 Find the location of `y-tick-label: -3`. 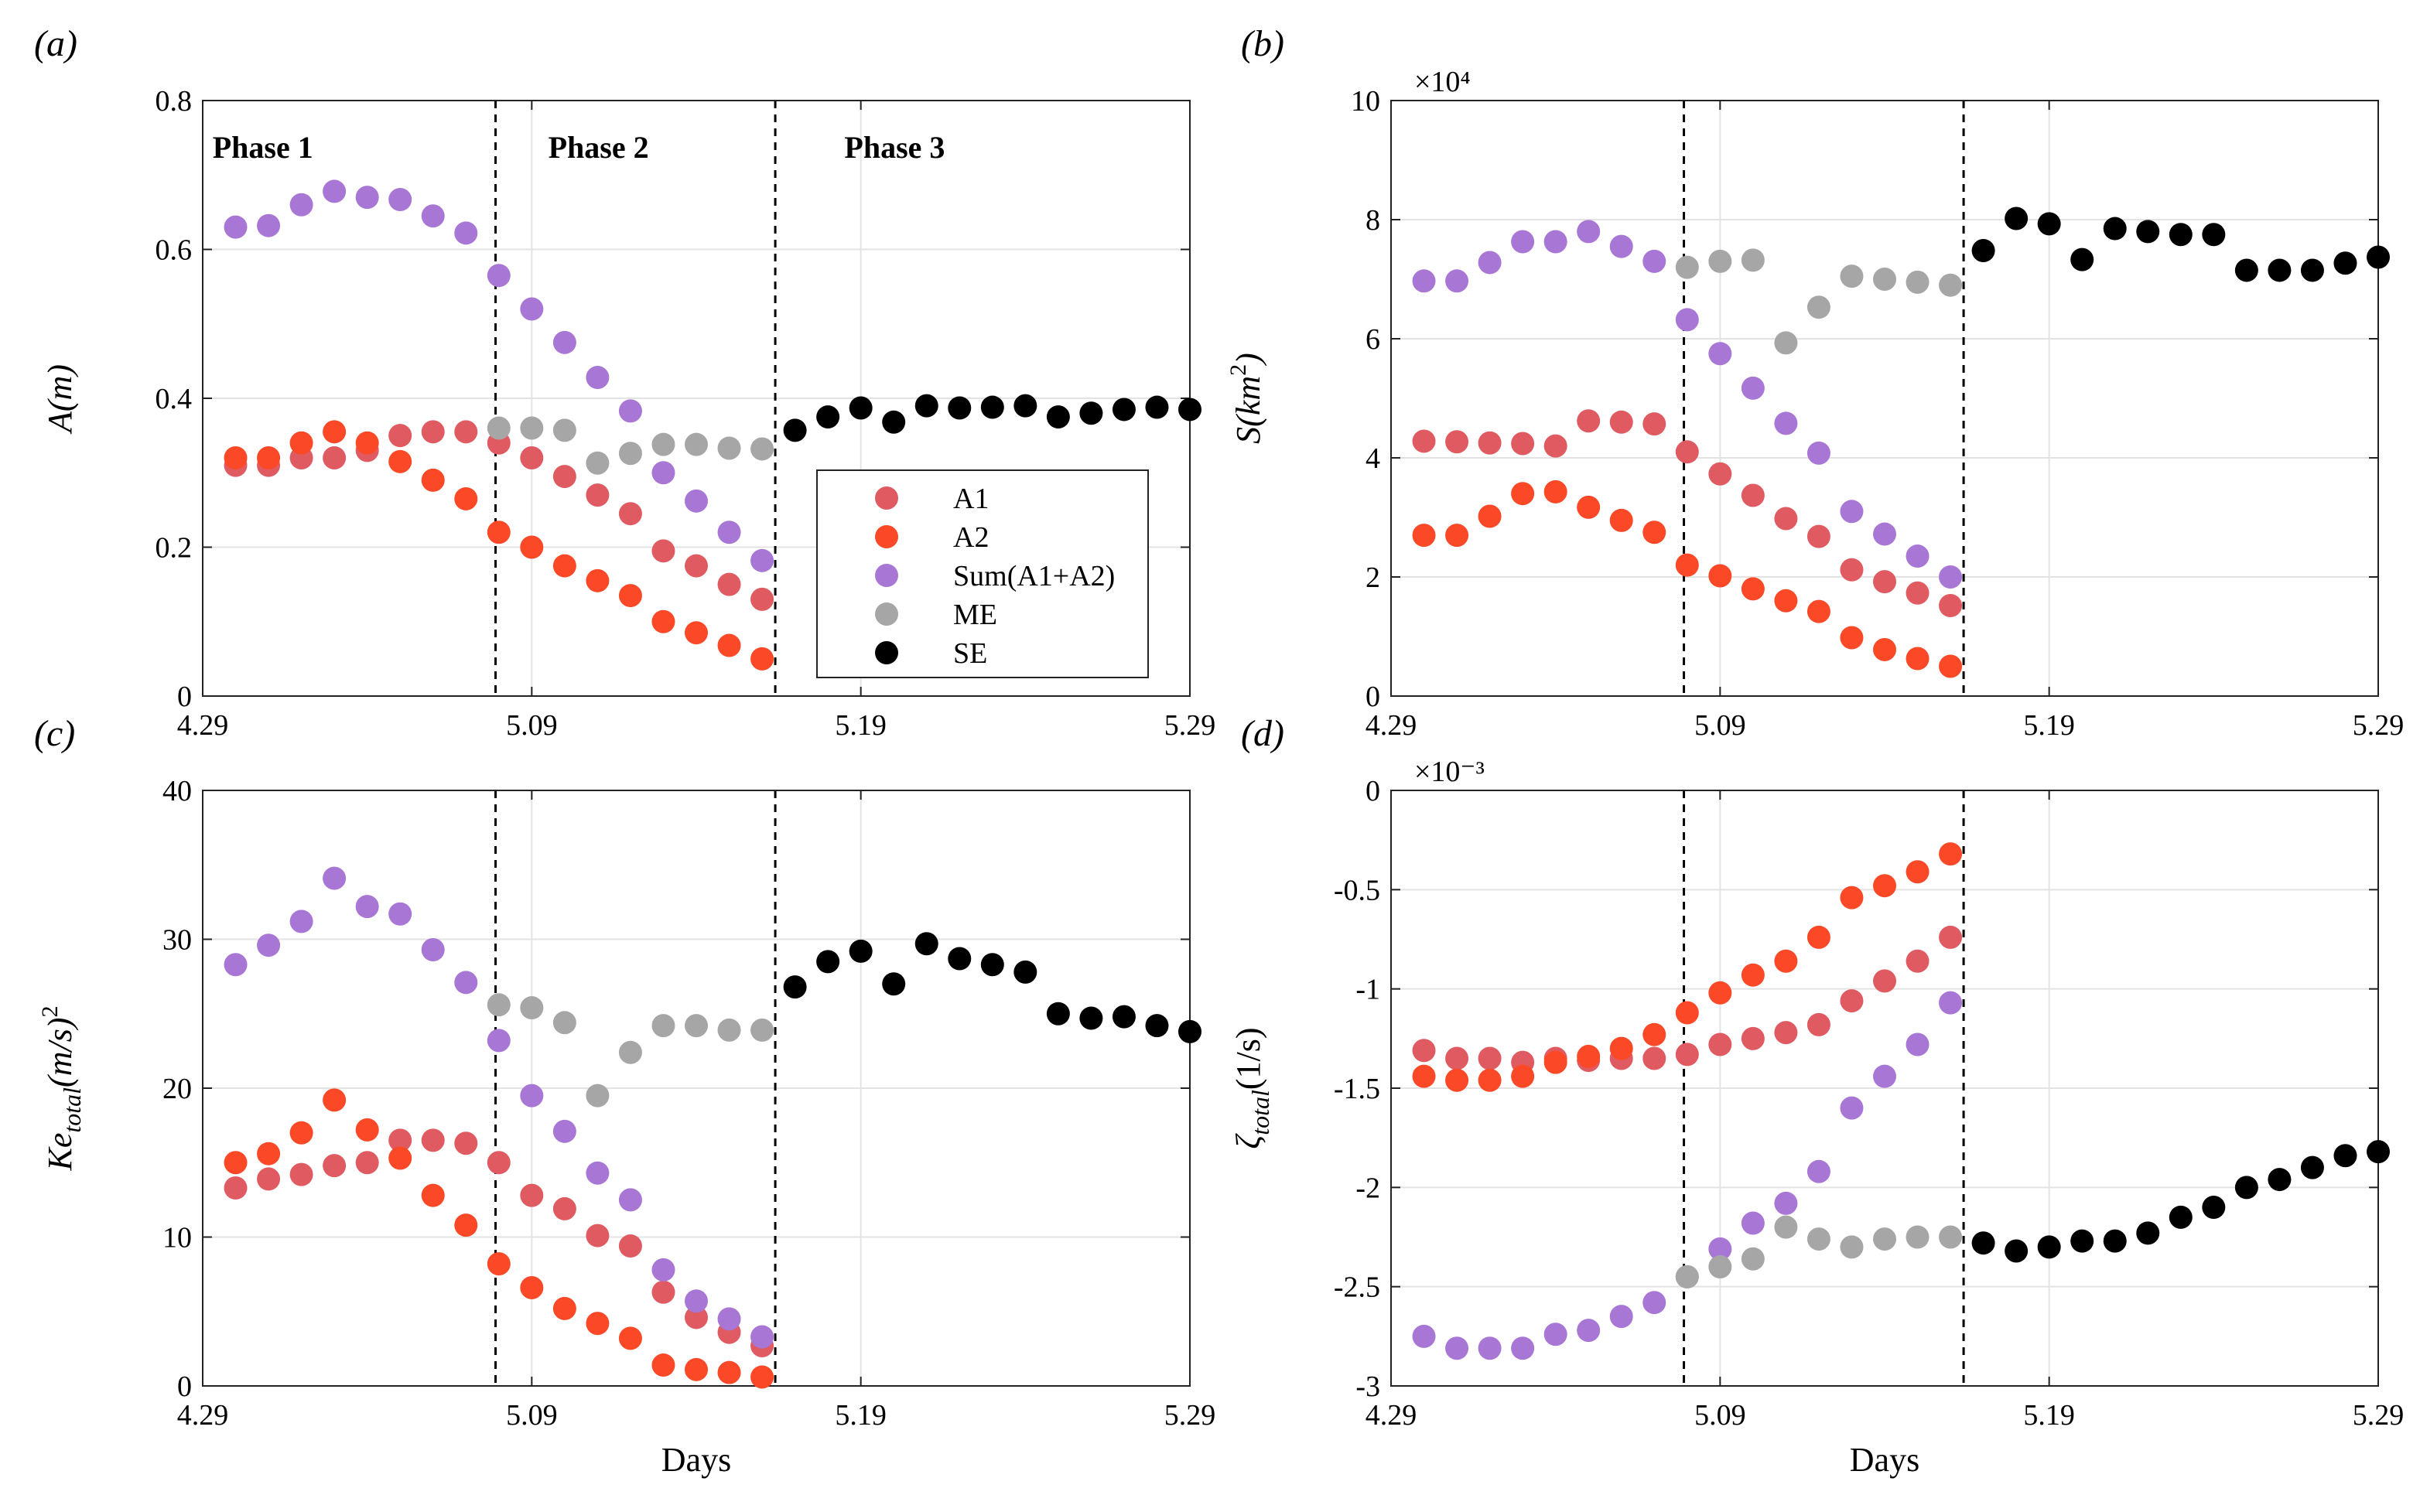

y-tick-label: -3 is located at coordinates (1368, 1386).